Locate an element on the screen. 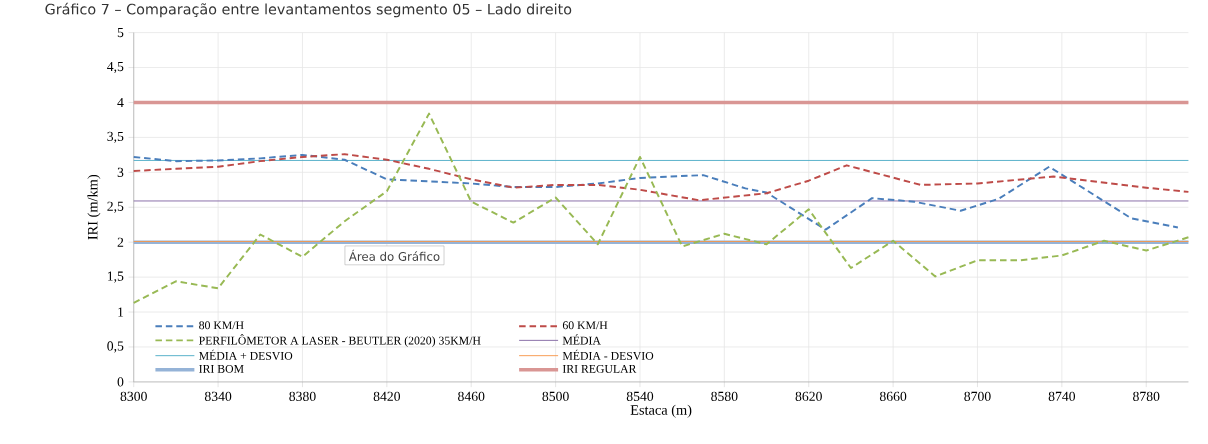 This screenshot has width=1208, height=444. x-axis-title: Estaca (m) is located at coordinates (661, 411).